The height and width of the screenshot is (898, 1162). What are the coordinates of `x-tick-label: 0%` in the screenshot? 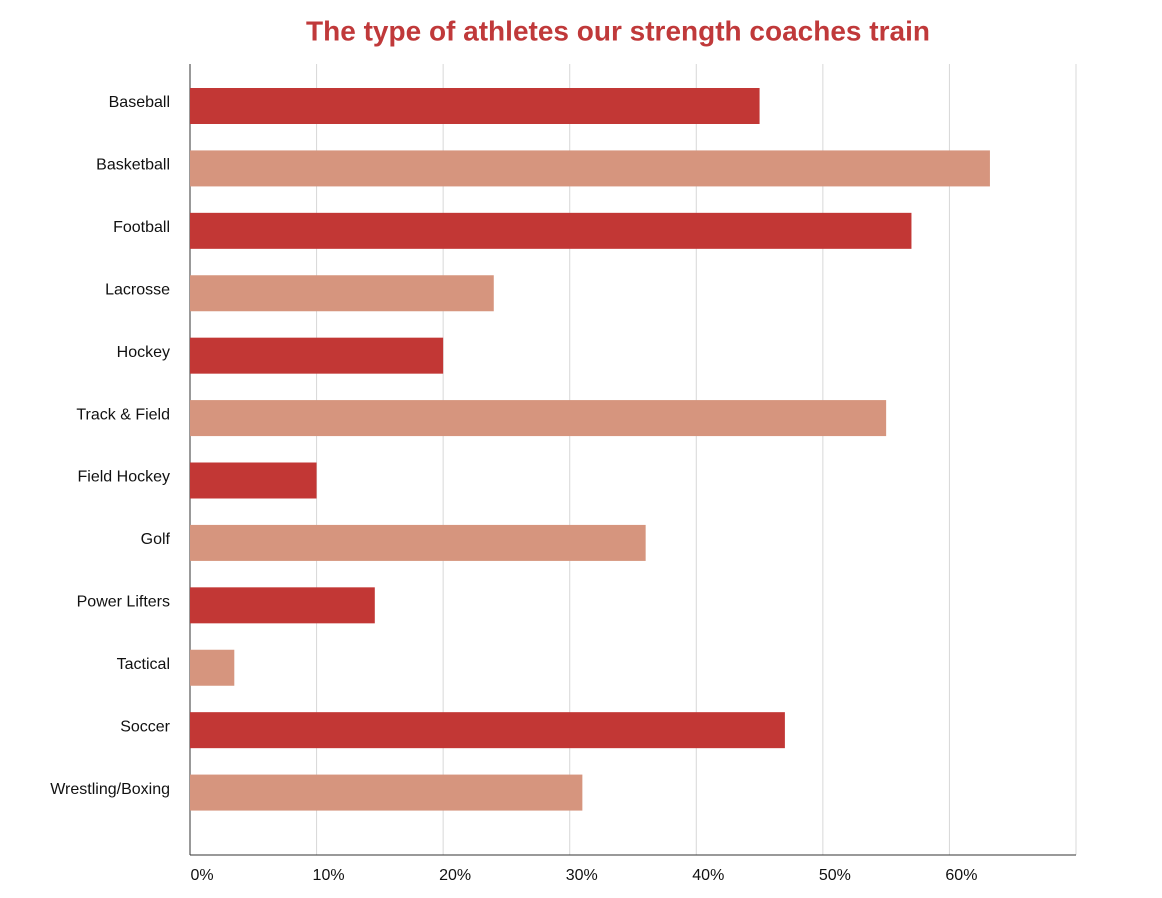 It's located at (201, 875).